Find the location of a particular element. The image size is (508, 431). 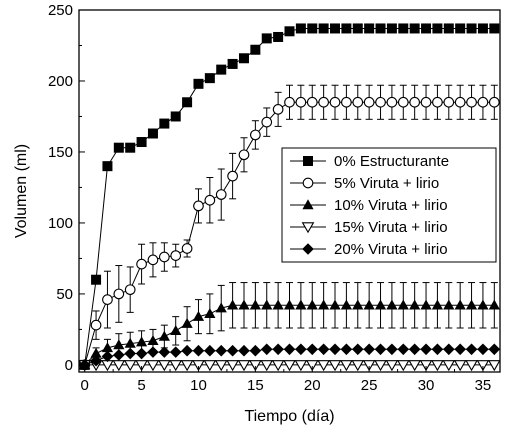

x-tick-label: 15 is located at coordinates (255, 385).